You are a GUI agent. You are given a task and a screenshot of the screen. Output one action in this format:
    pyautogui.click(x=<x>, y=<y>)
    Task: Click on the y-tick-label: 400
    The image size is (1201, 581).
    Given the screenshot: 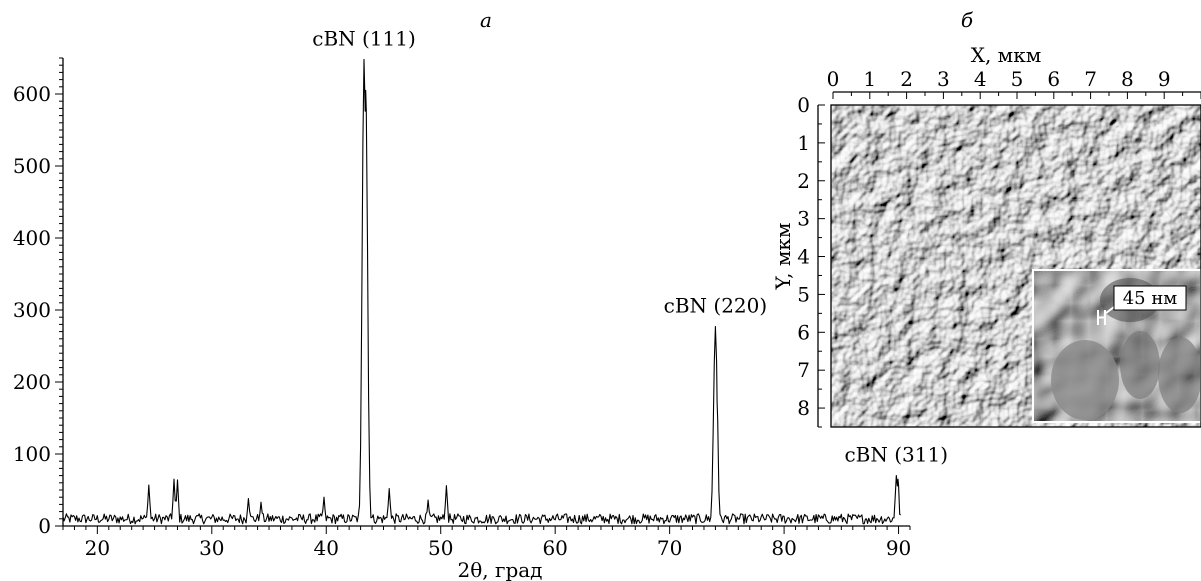 What is the action you would take?
    pyautogui.click(x=32, y=238)
    